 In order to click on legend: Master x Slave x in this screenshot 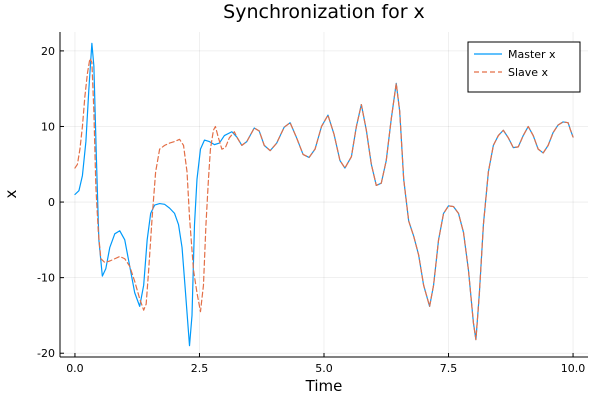, I will do `click(524, 67)`.